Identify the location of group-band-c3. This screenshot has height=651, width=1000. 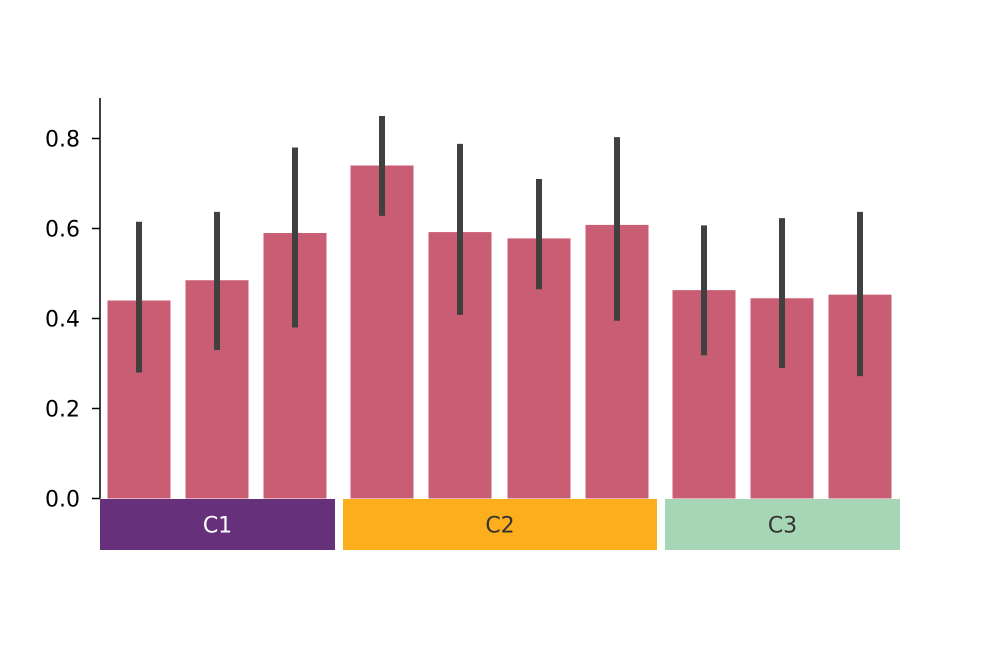
(782, 524).